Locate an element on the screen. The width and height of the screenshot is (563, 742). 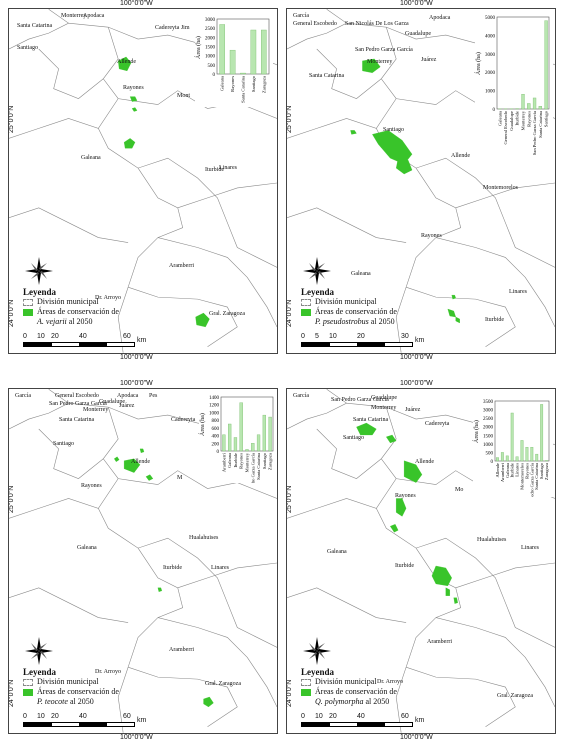
year-suffix: al 2050 is located at coordinates (79, 321).